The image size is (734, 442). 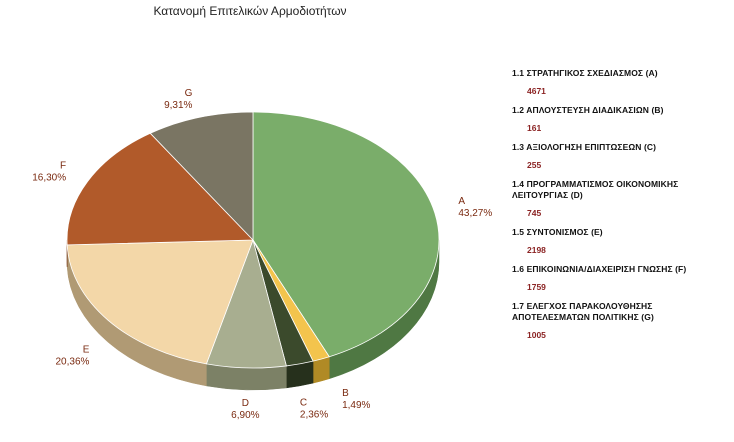 What do you see at coordinates (49, 177) in the screenshot?
I see `slice-percent-label-F: 16,30%` at bounding box center [49, 177].